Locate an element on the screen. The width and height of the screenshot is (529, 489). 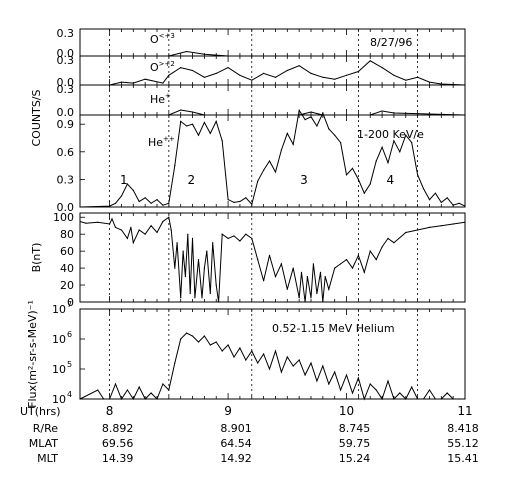
y-tick-exponent: 5 is located at coordinates (69, 364).